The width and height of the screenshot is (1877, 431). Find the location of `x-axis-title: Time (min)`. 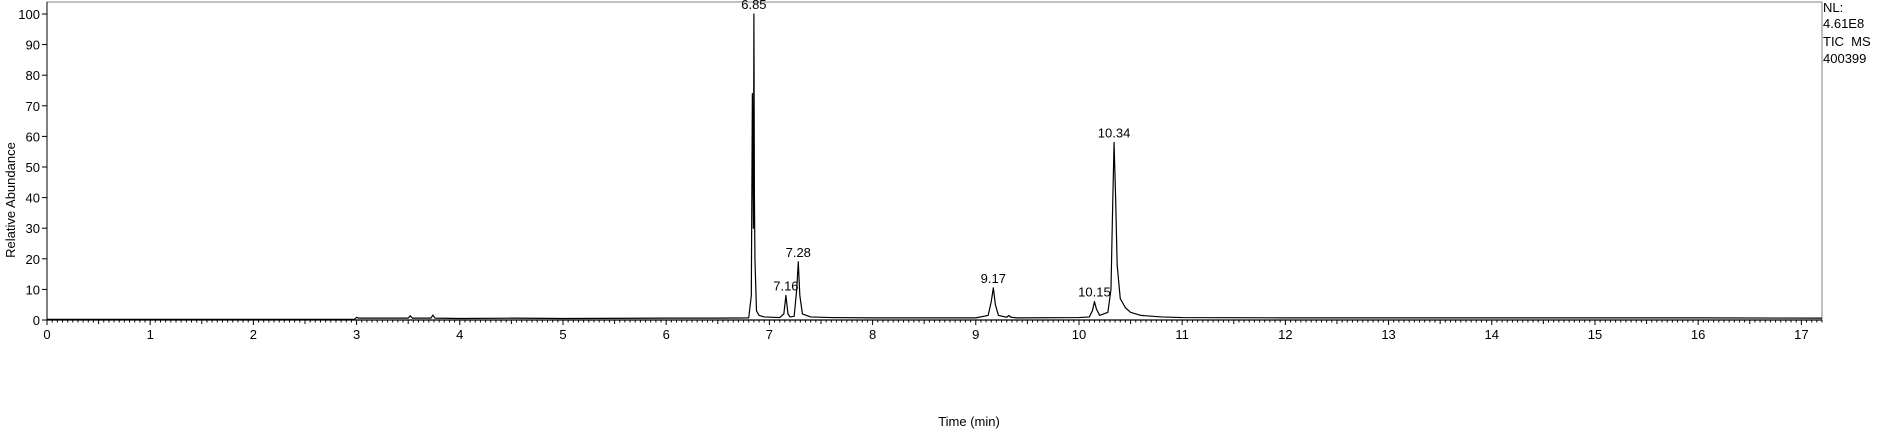

x-axis-title: Time (min) is located at coordinates (969, 421).